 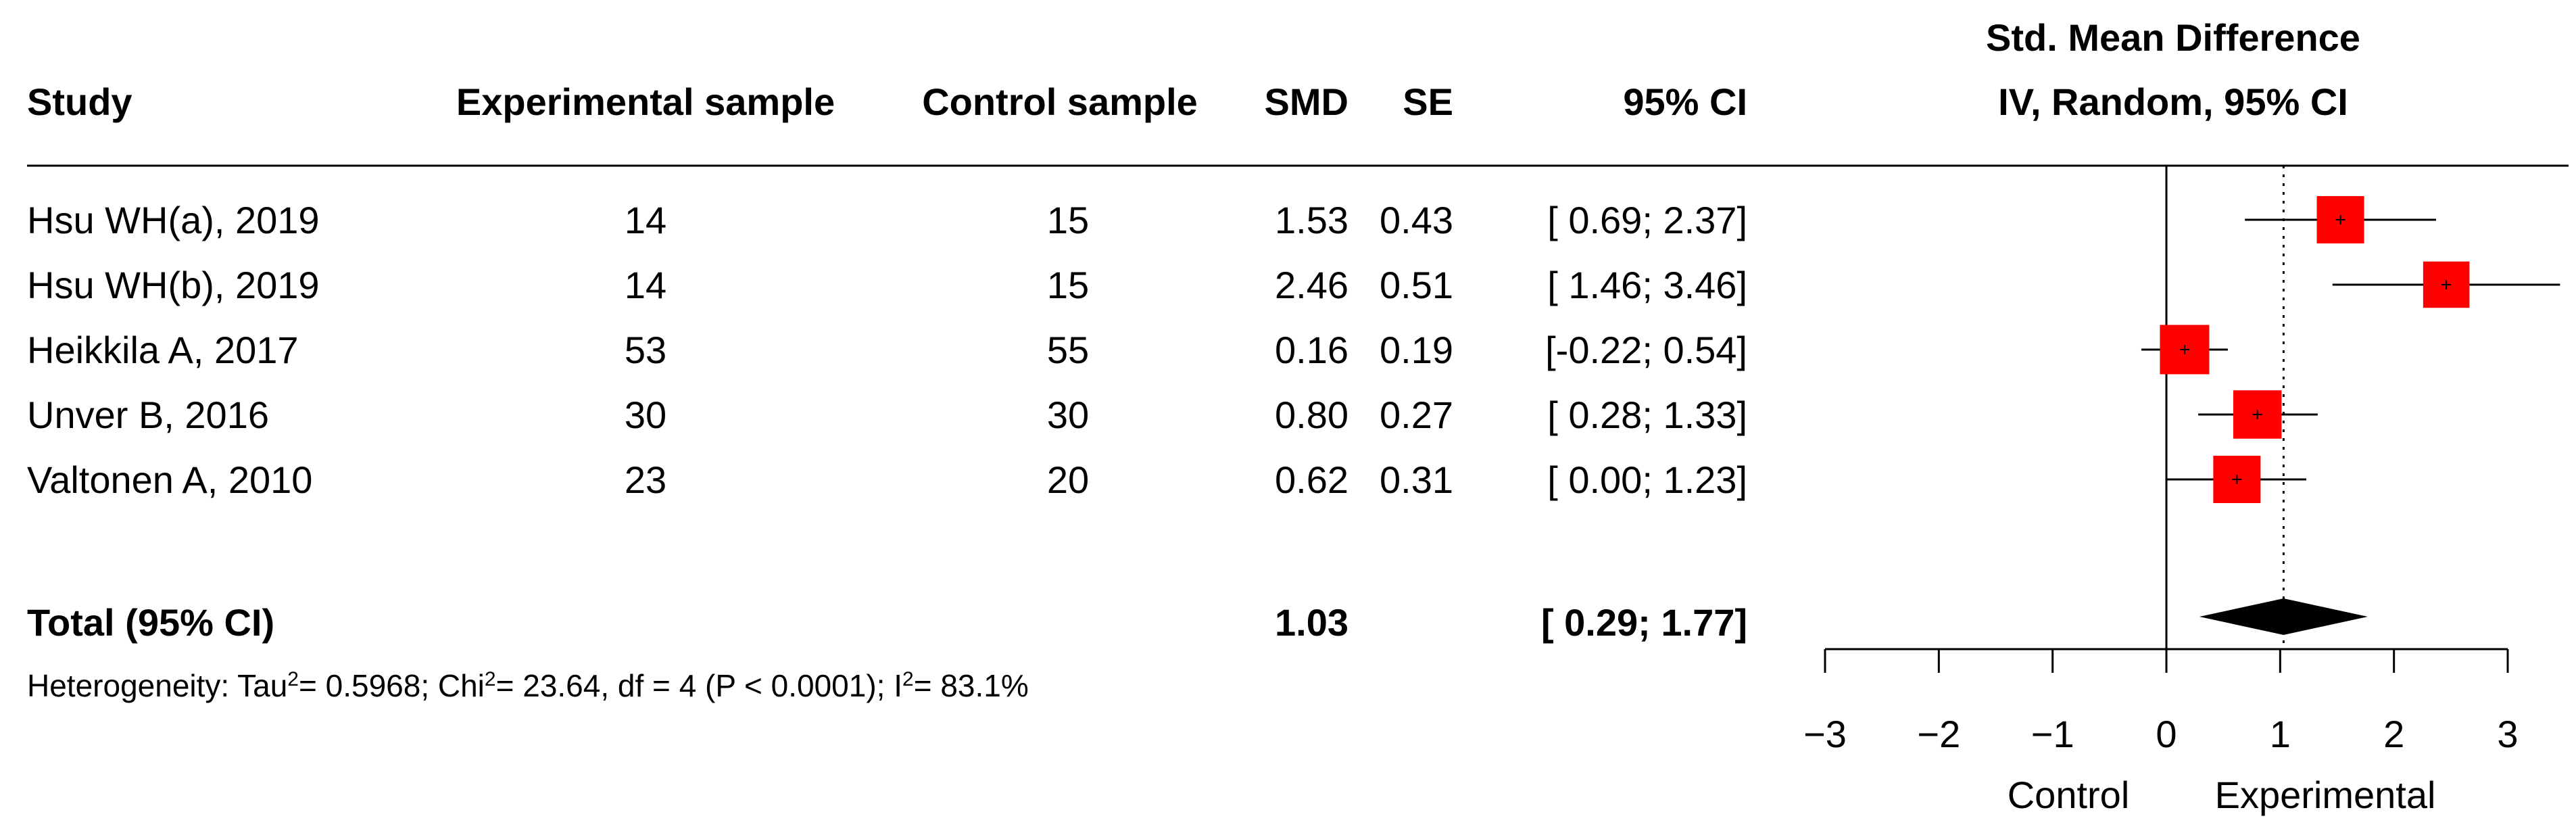 I want to click on x-tick-label: −1, so click(x=2052, y=734).